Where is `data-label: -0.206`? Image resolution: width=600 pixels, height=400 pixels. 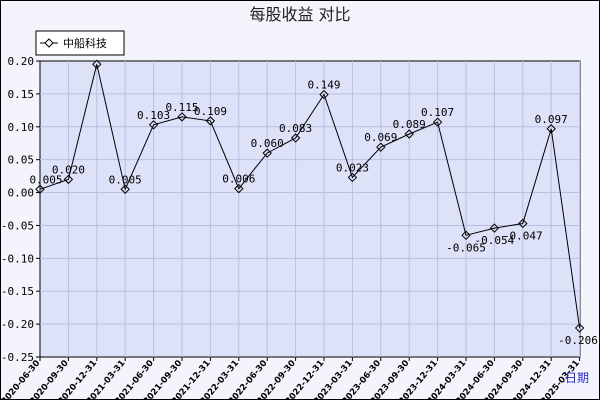 data-label: -0.206 is located at coordinates (578, 340).